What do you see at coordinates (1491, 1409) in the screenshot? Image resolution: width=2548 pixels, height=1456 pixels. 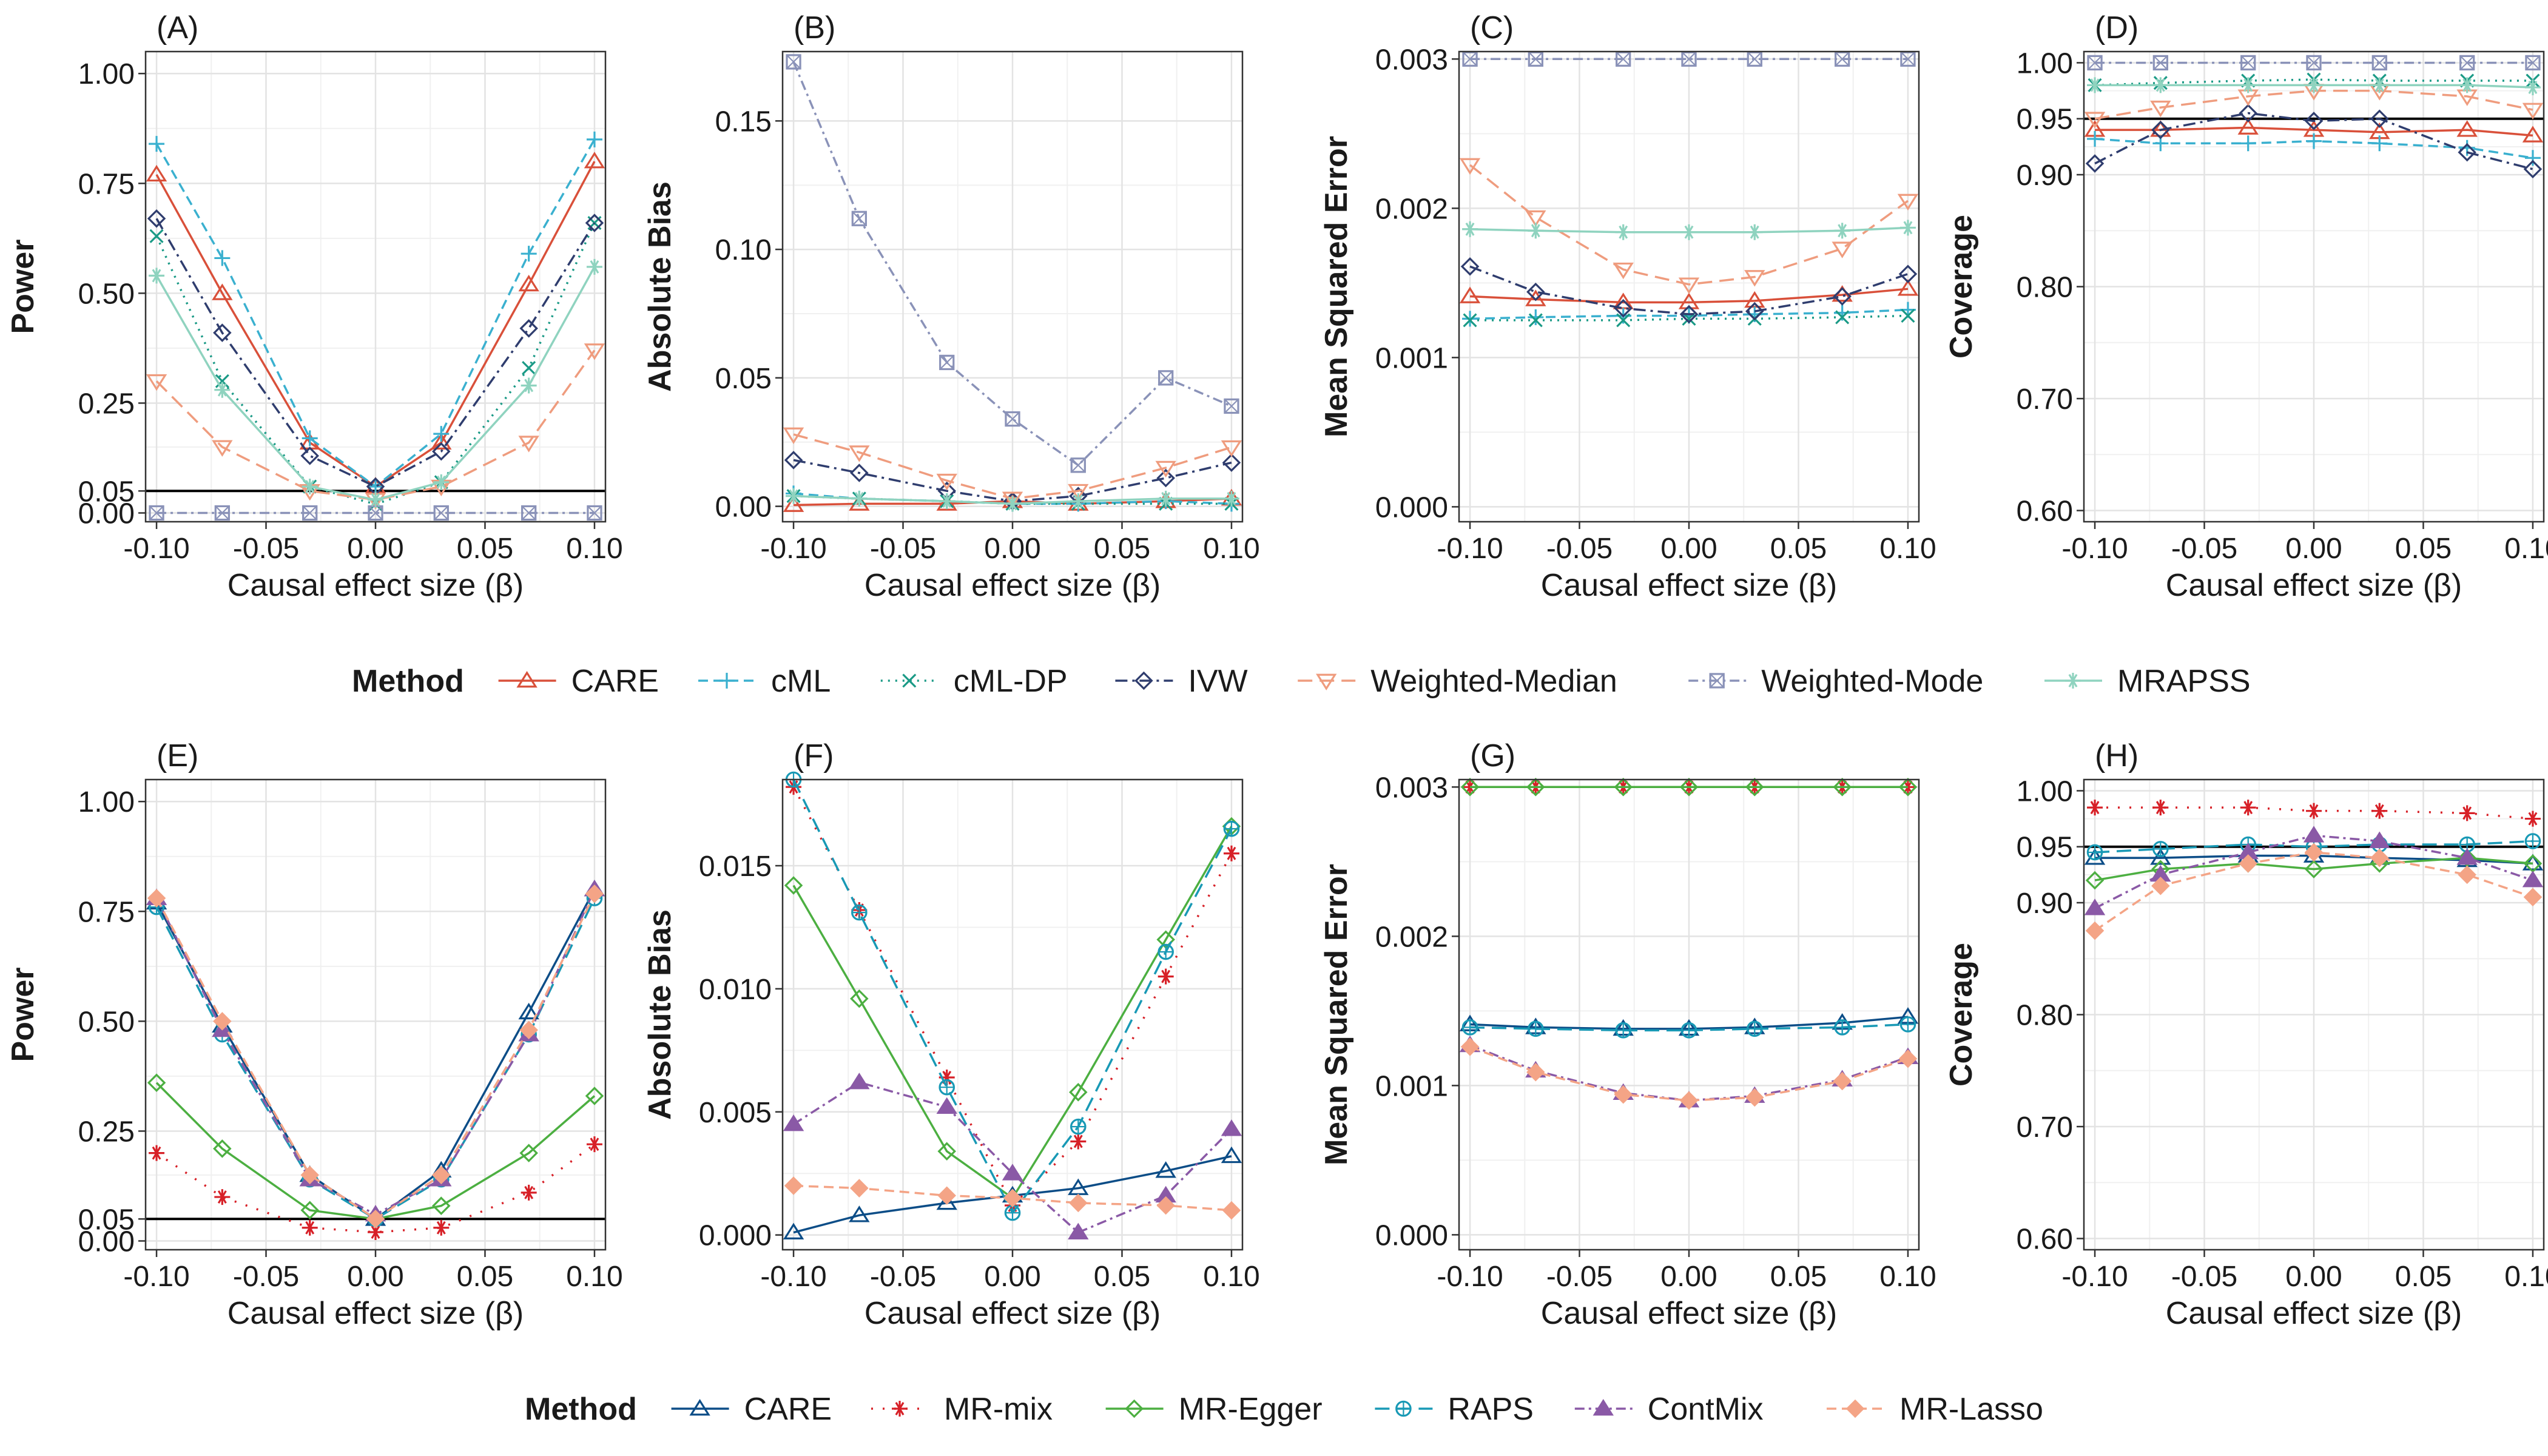 I see `legend-label: RAPS` at bounding box center [1491, 1409].